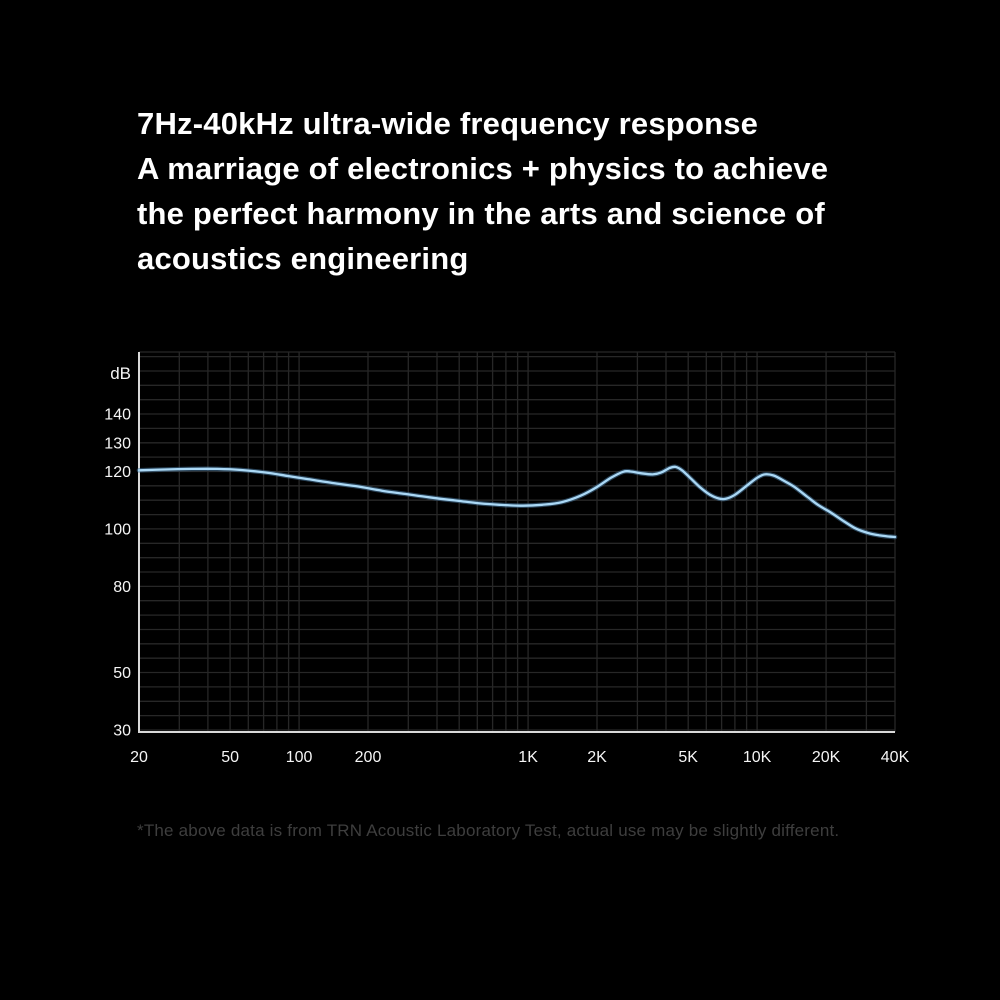 The image size is (1000, 1000). What do you see at coordinates (122, 673) in the screenshot?
I see `y-tick-label-50: 50` at bounding box center [122, 673].